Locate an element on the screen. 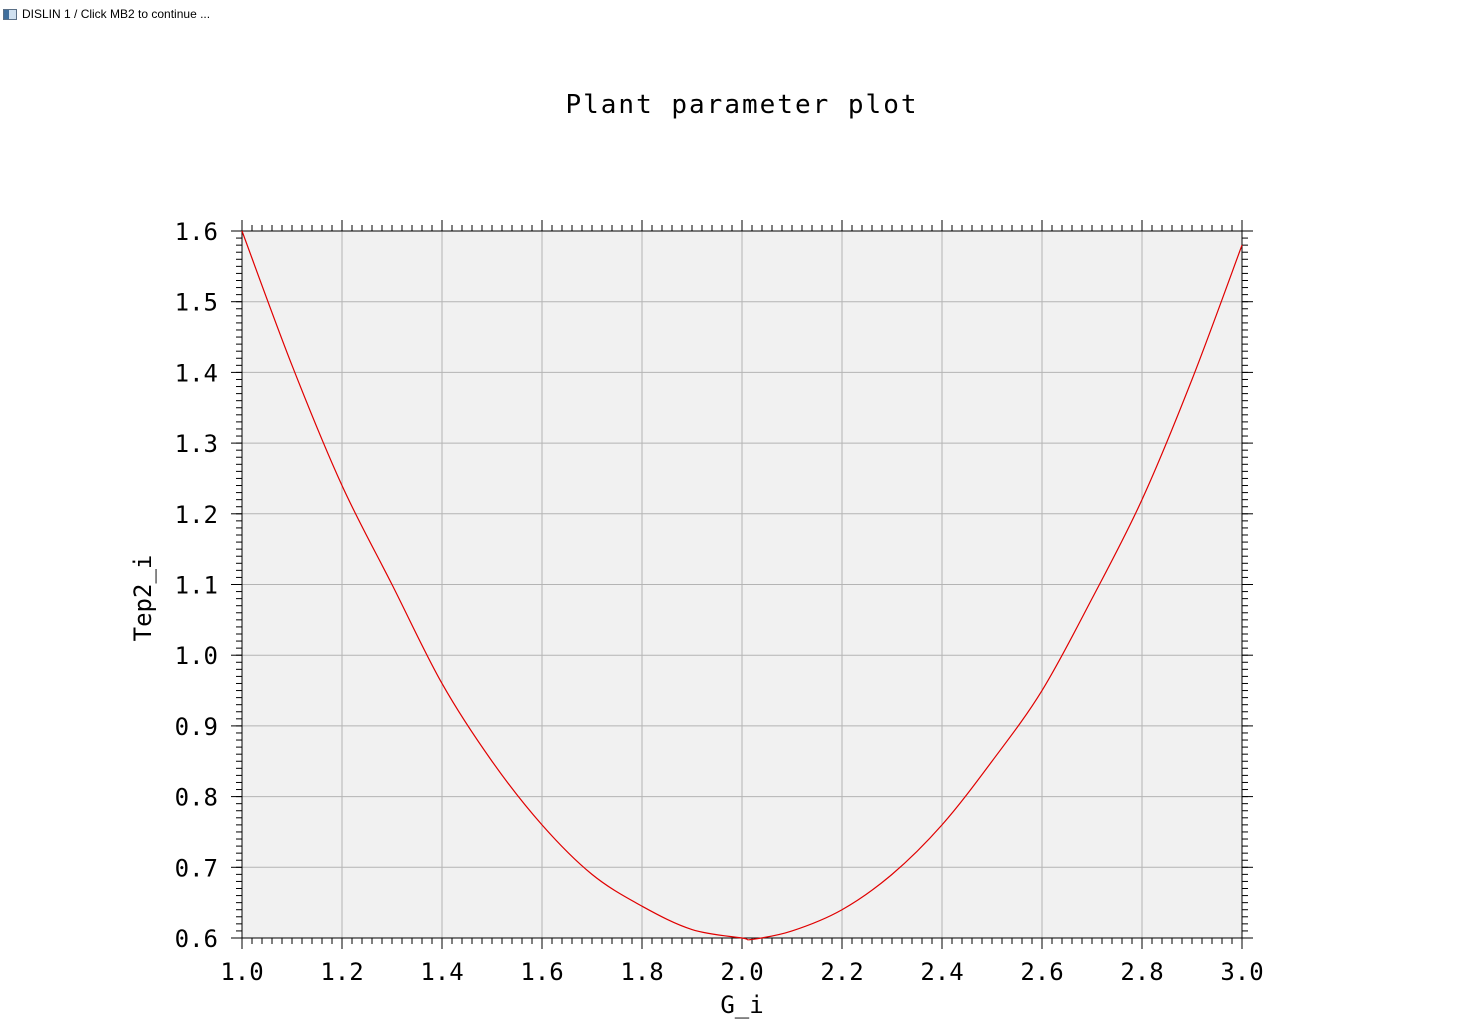 The width and height of the screenshot is (1473, 1026). x-tick-label: 2.0 is located at coordinates (741, 972).